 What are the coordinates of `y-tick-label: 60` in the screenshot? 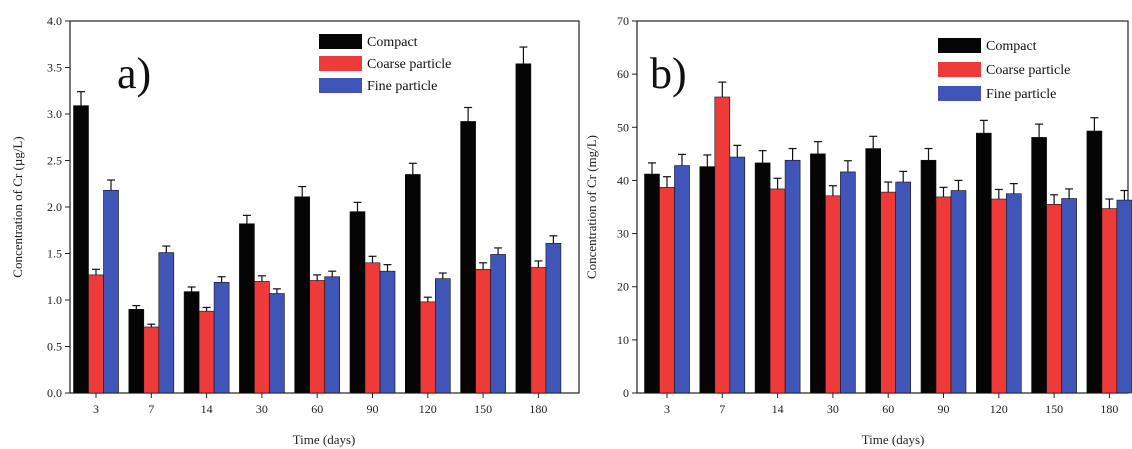 It's located at (623, 74).